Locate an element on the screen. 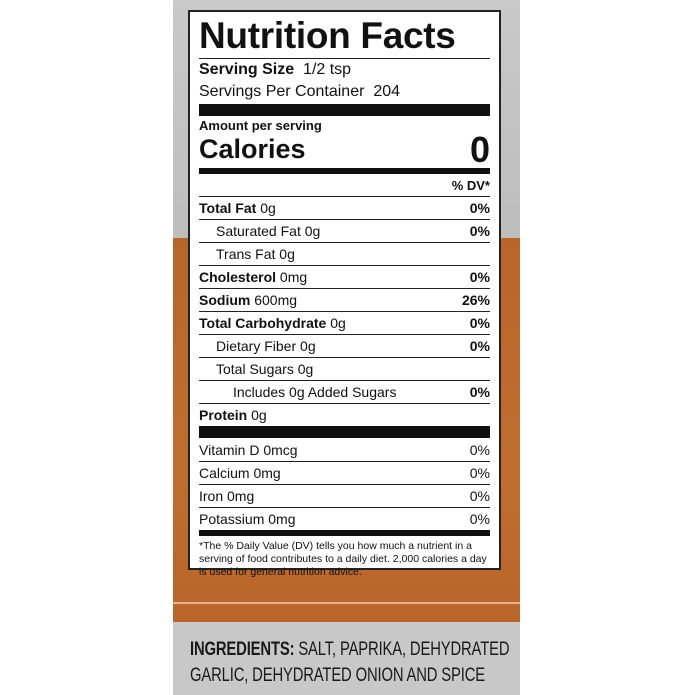  nutrient-label: Trans Fat 0g is located at coordinates (247, 254).